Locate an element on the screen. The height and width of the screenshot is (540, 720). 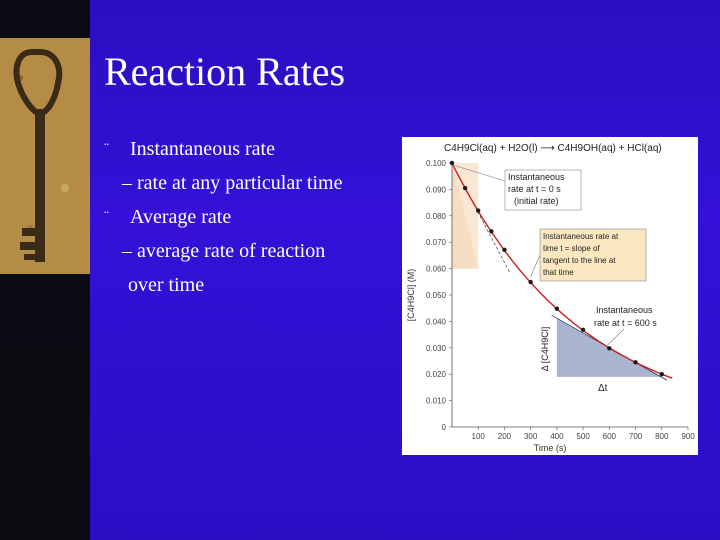
y-tick-label: 0.060 is located at coordinates (436, 269).